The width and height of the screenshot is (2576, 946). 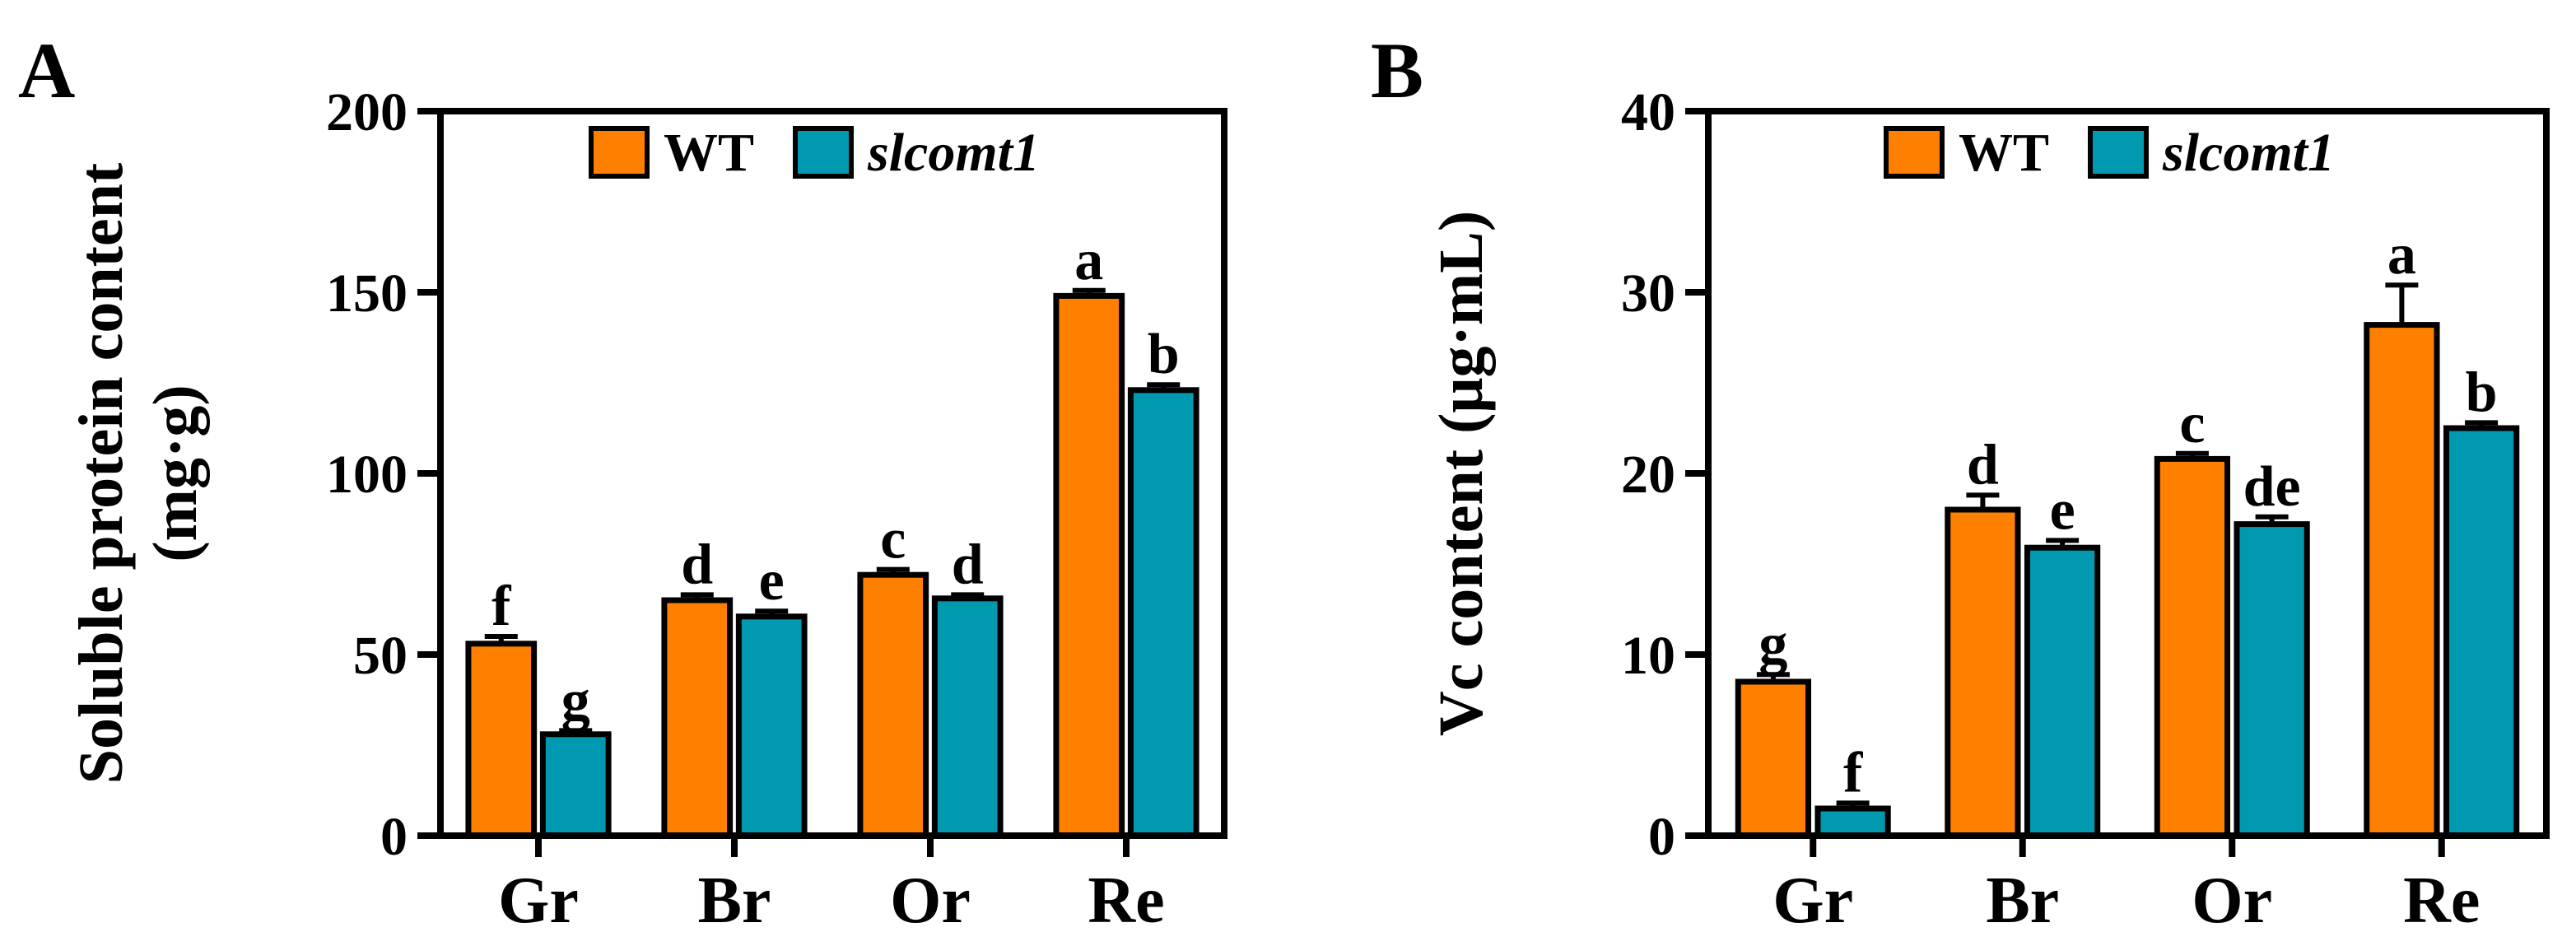 What do you see at coordinates (175, 473) in the screenshot?
I see `y-axis-label-units: (mg·g)` at bounding box center [175, 473].